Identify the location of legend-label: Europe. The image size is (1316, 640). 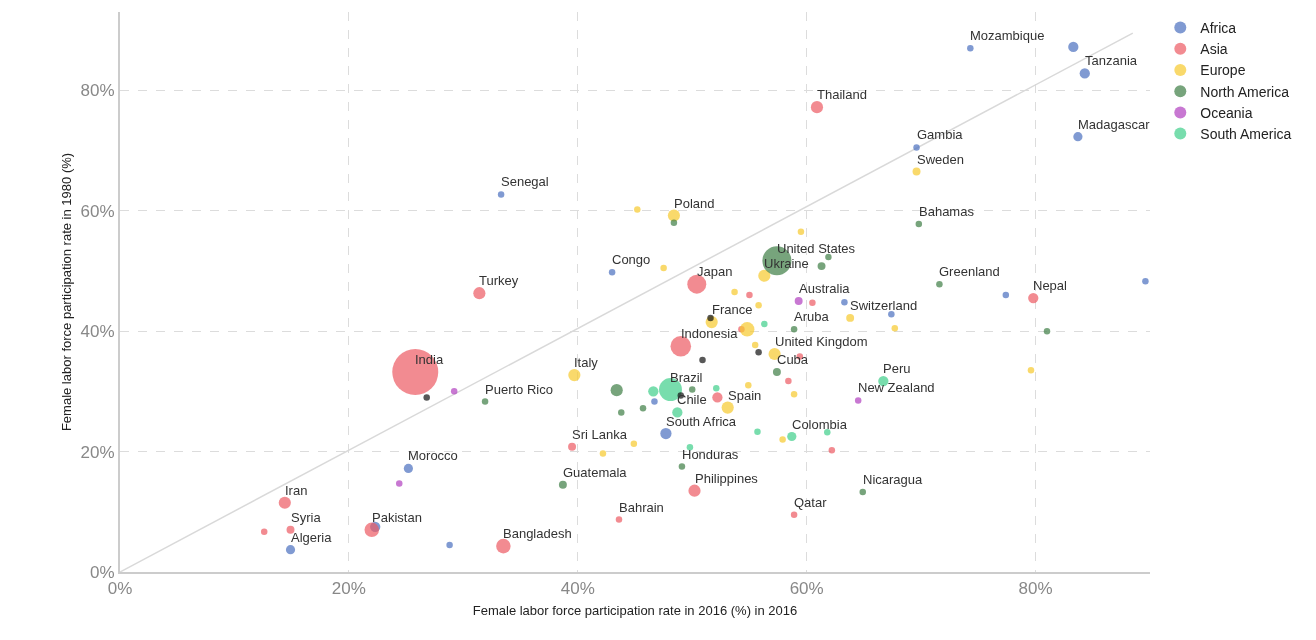
(1223, 70).